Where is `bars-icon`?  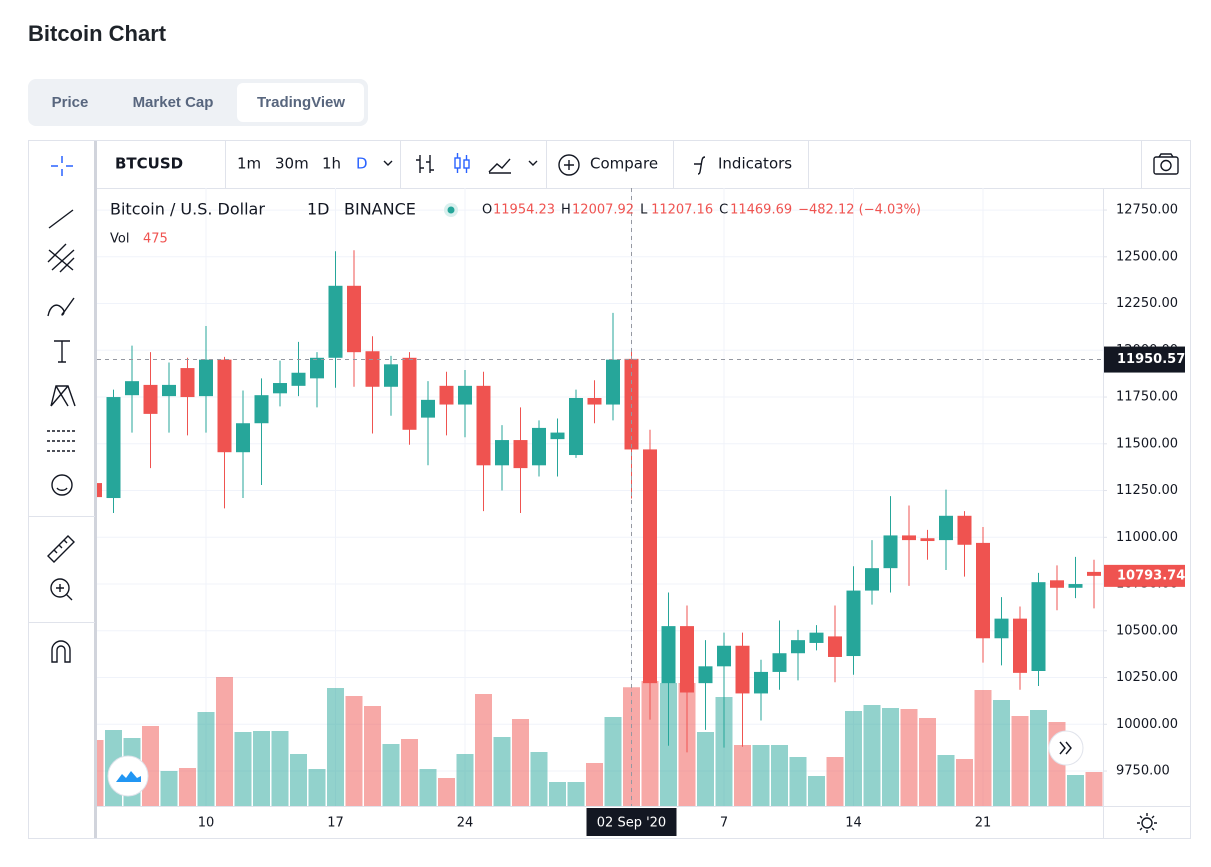
bars-icon is located at coordinates (425, 164).